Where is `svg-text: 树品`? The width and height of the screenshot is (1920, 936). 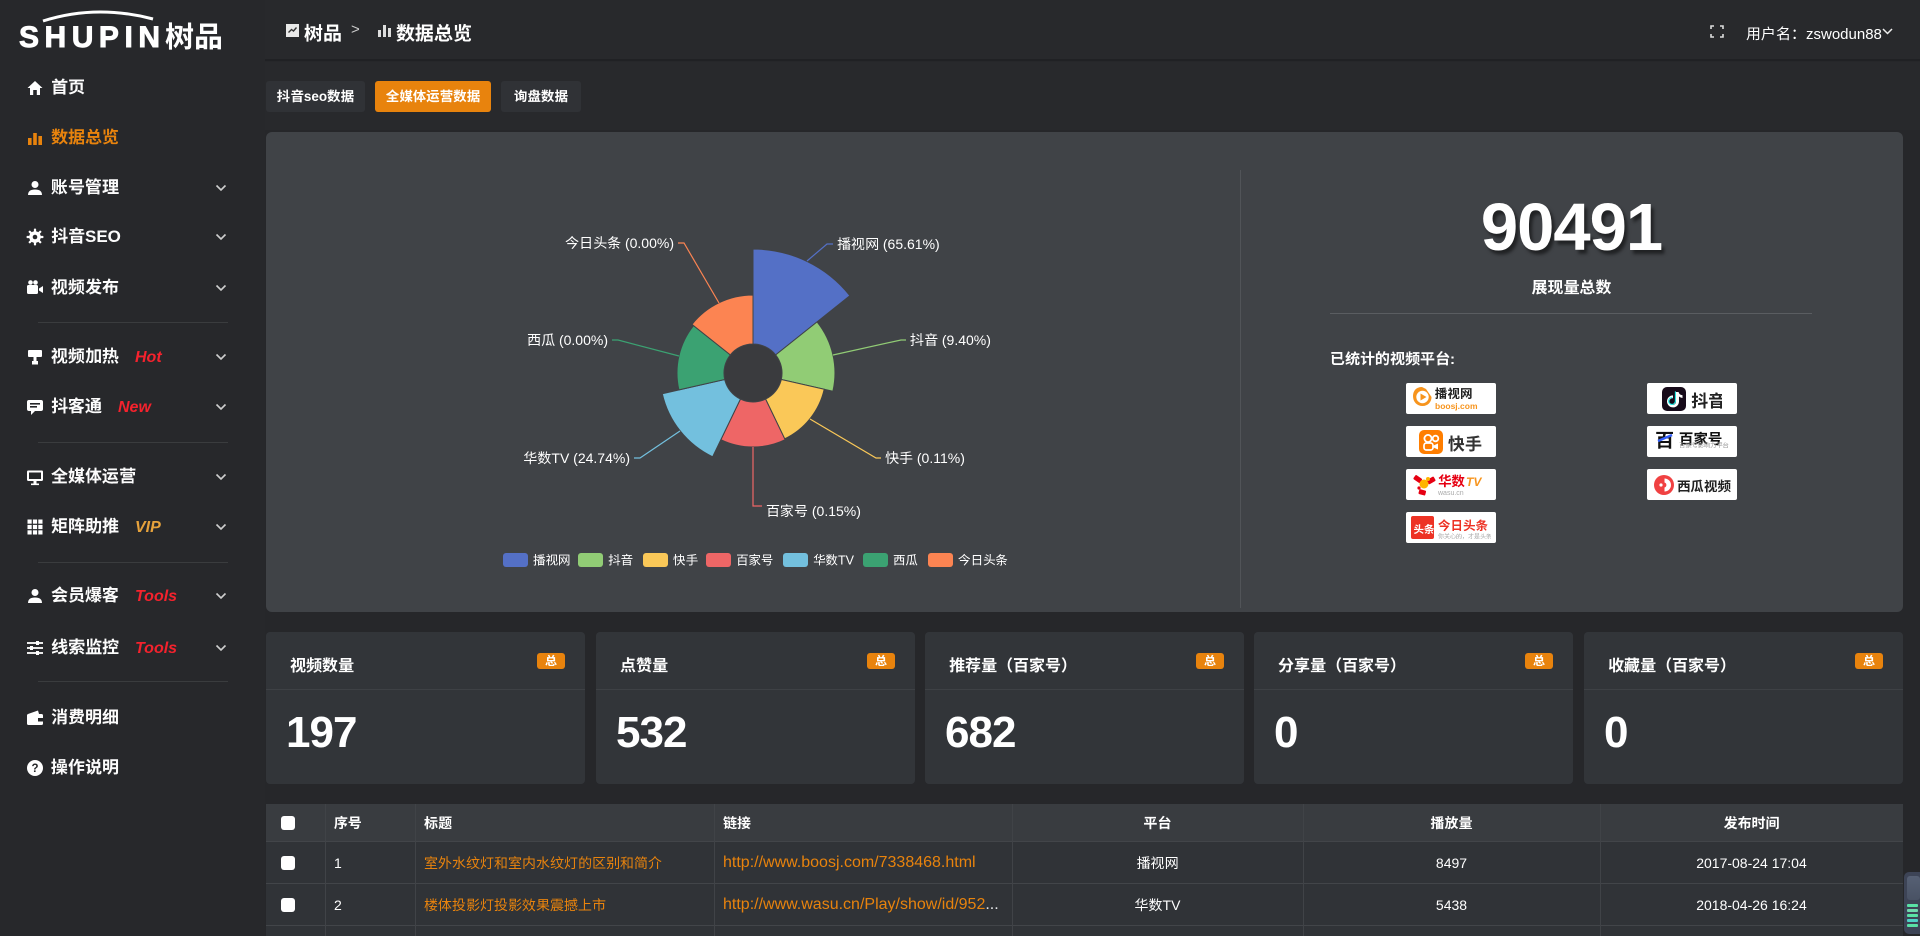 svg-text: 树品 is located at coordinates (194, 33).